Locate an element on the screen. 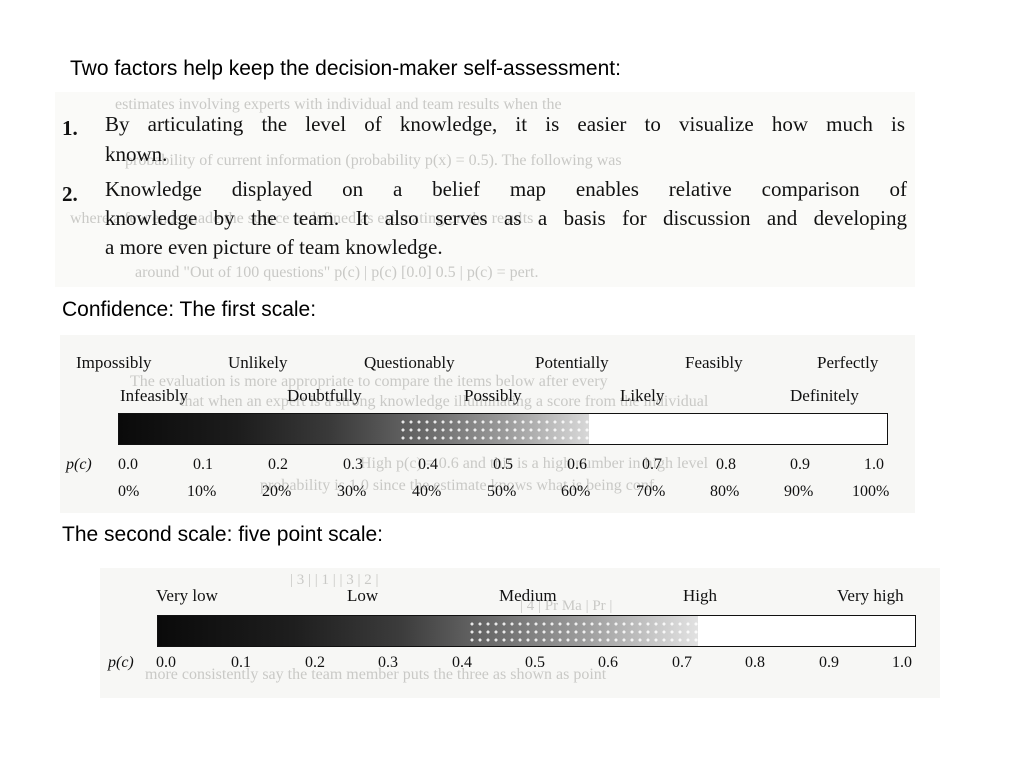  percent-tick: 70% is located at coordinates (651, 491).